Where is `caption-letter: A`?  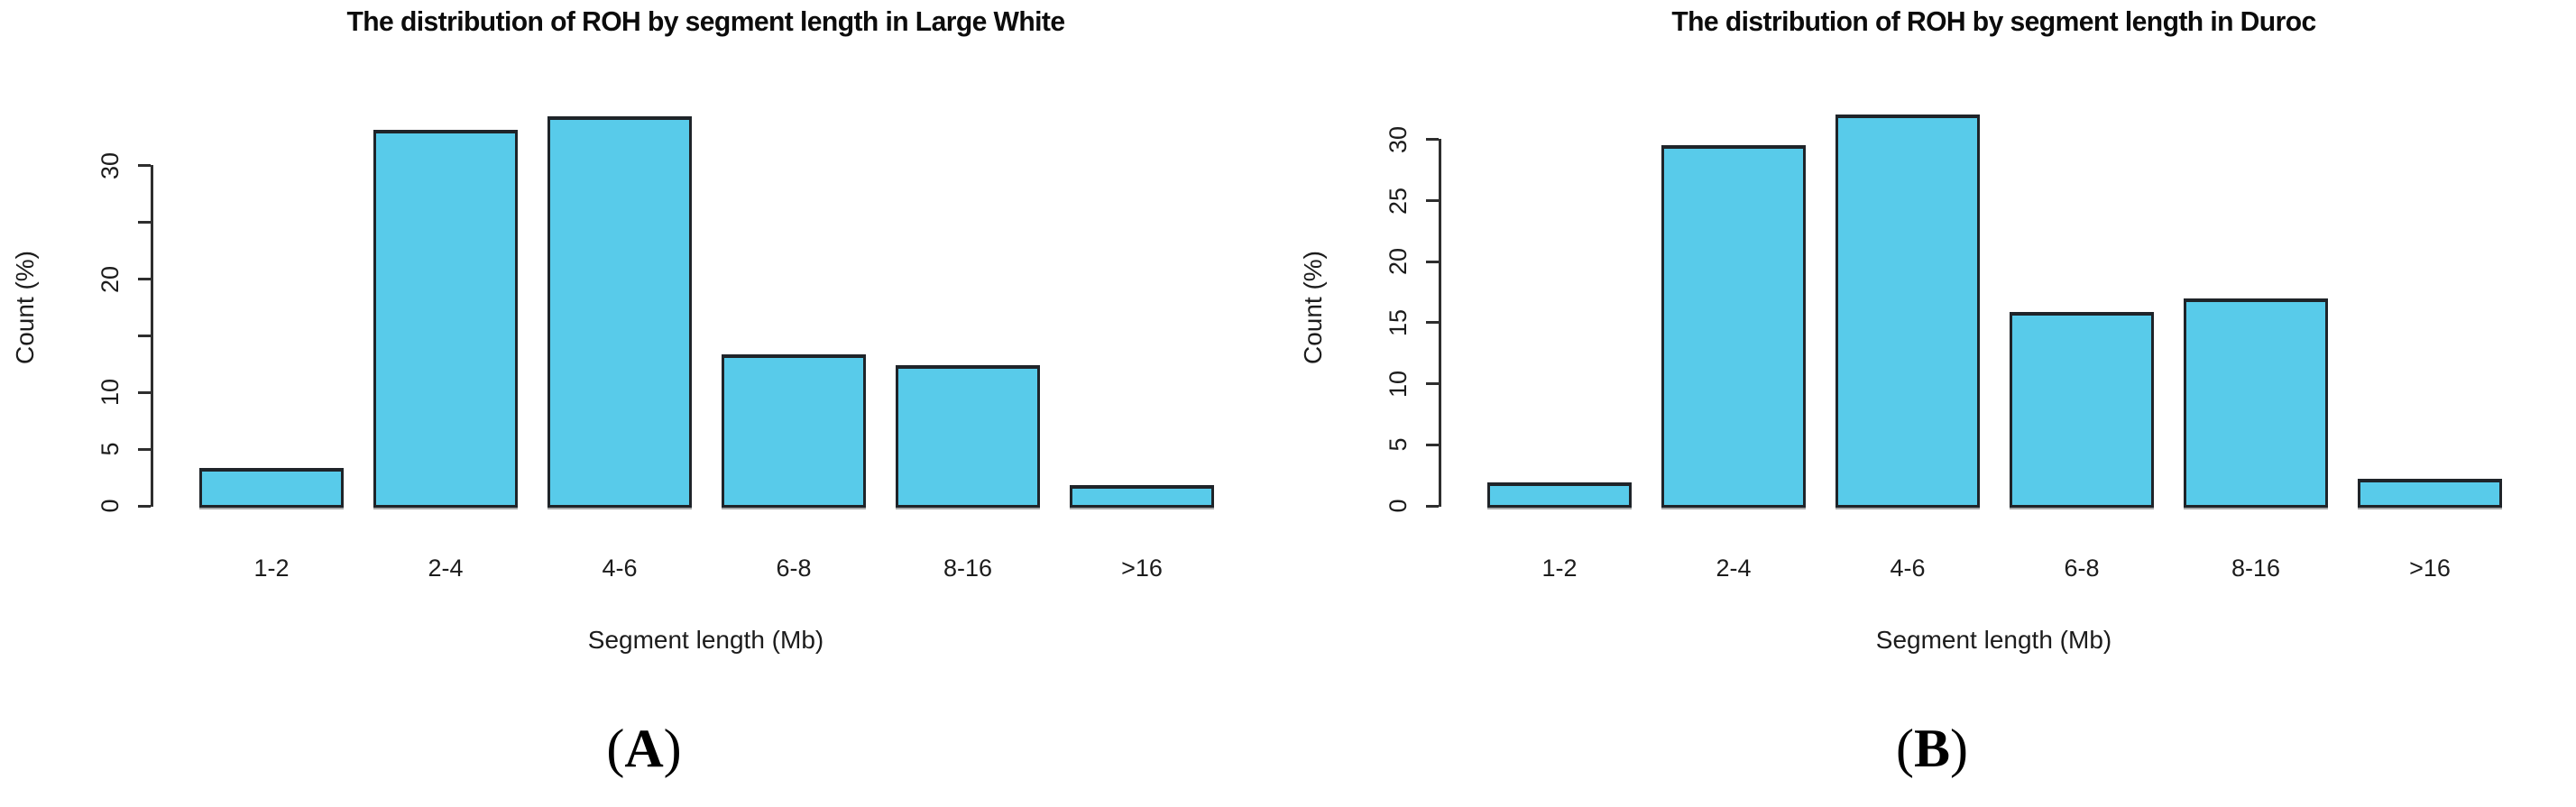 caption-letter: A is located at coordinates (644, 748).